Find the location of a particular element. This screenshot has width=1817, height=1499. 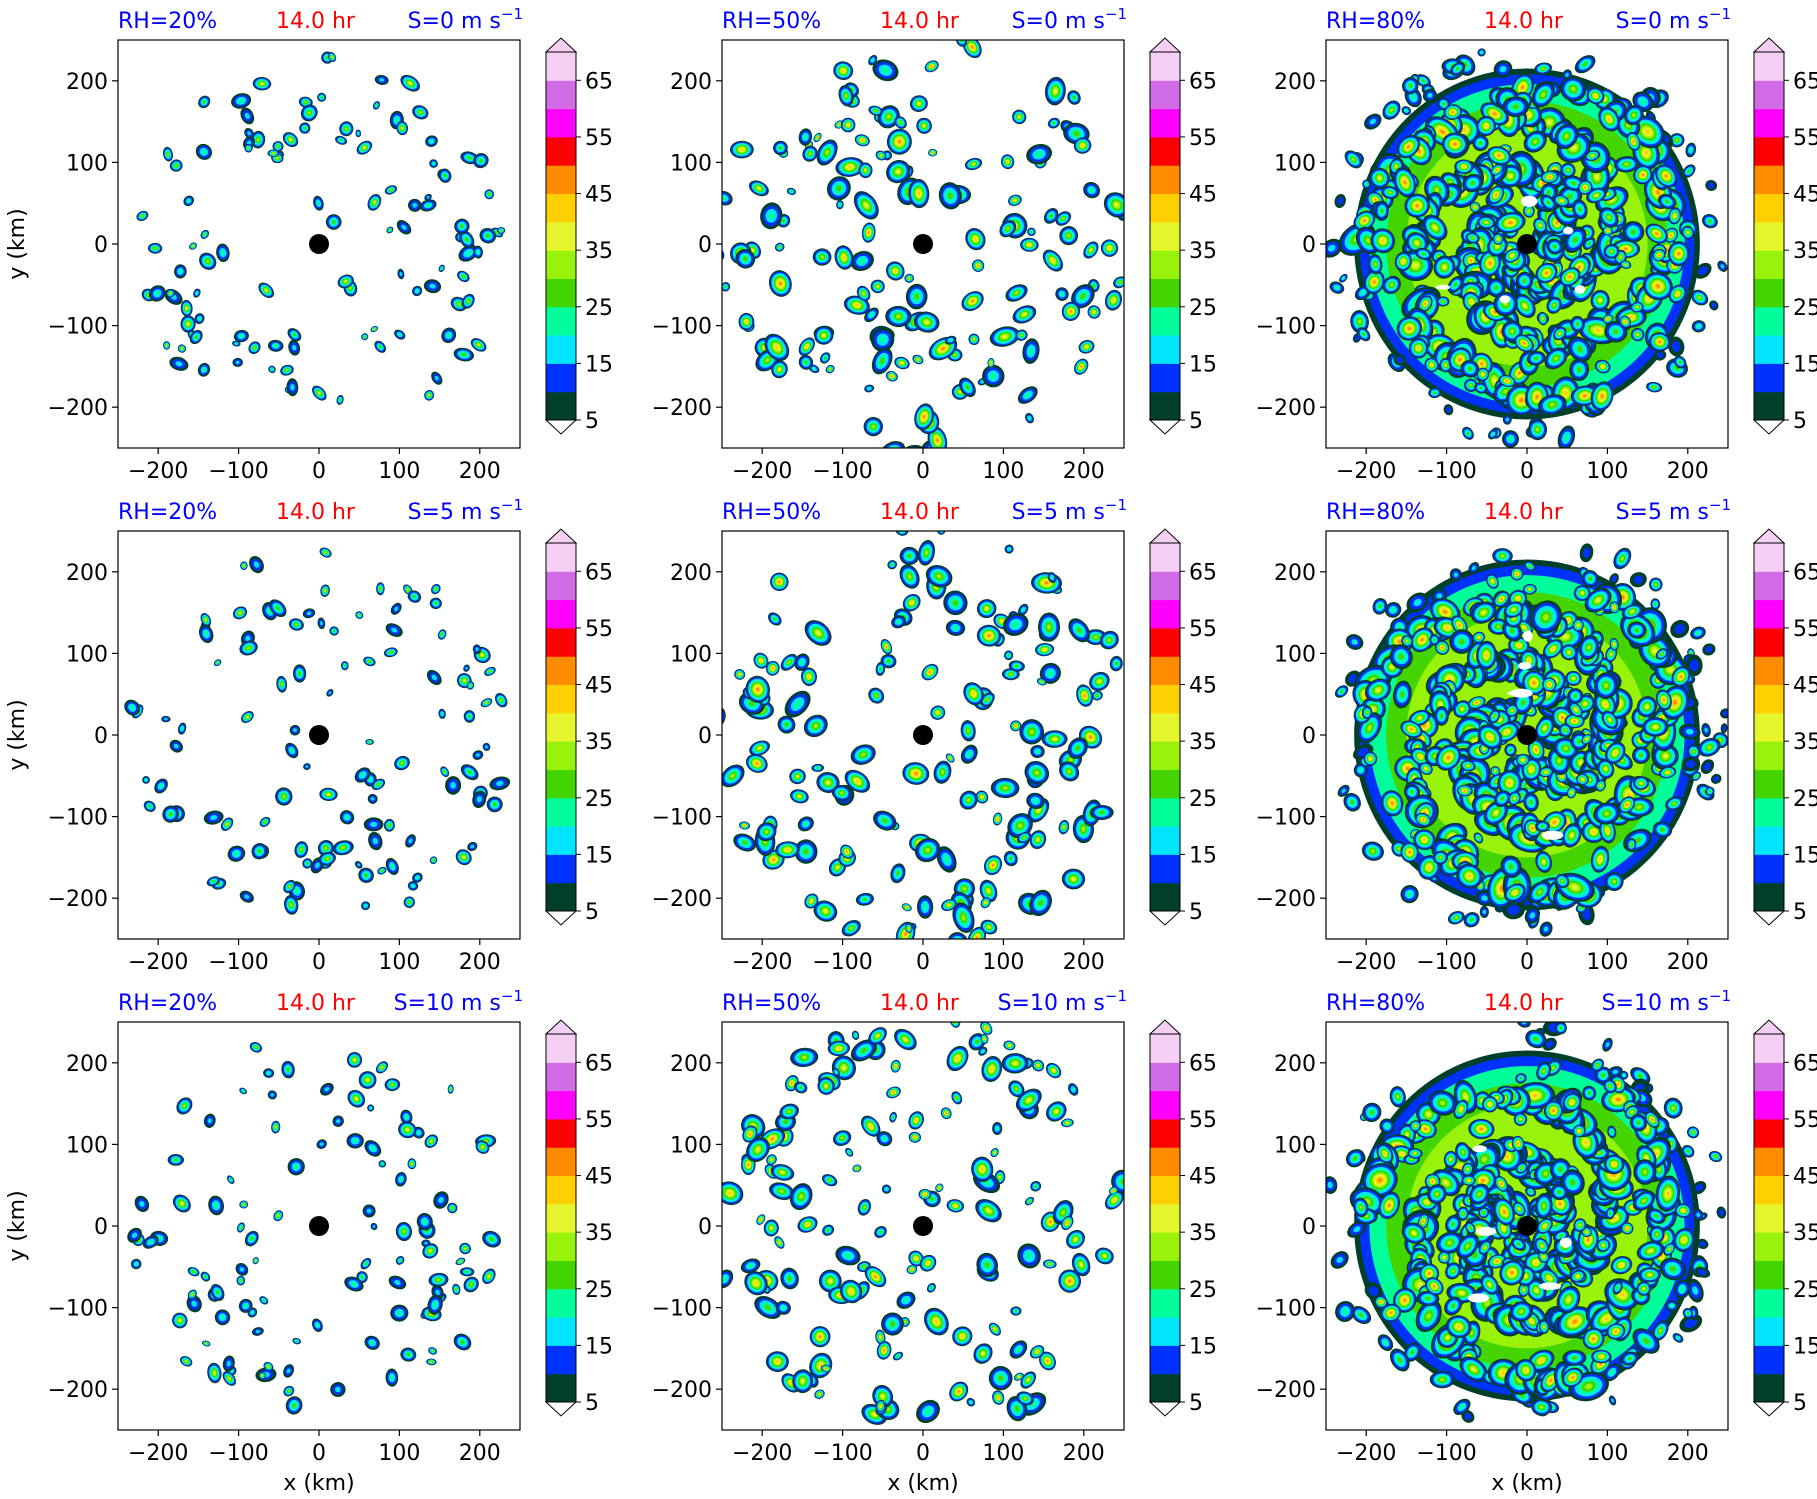

colorbar-tick-label: 65 is located at coordinates (1203, 81).